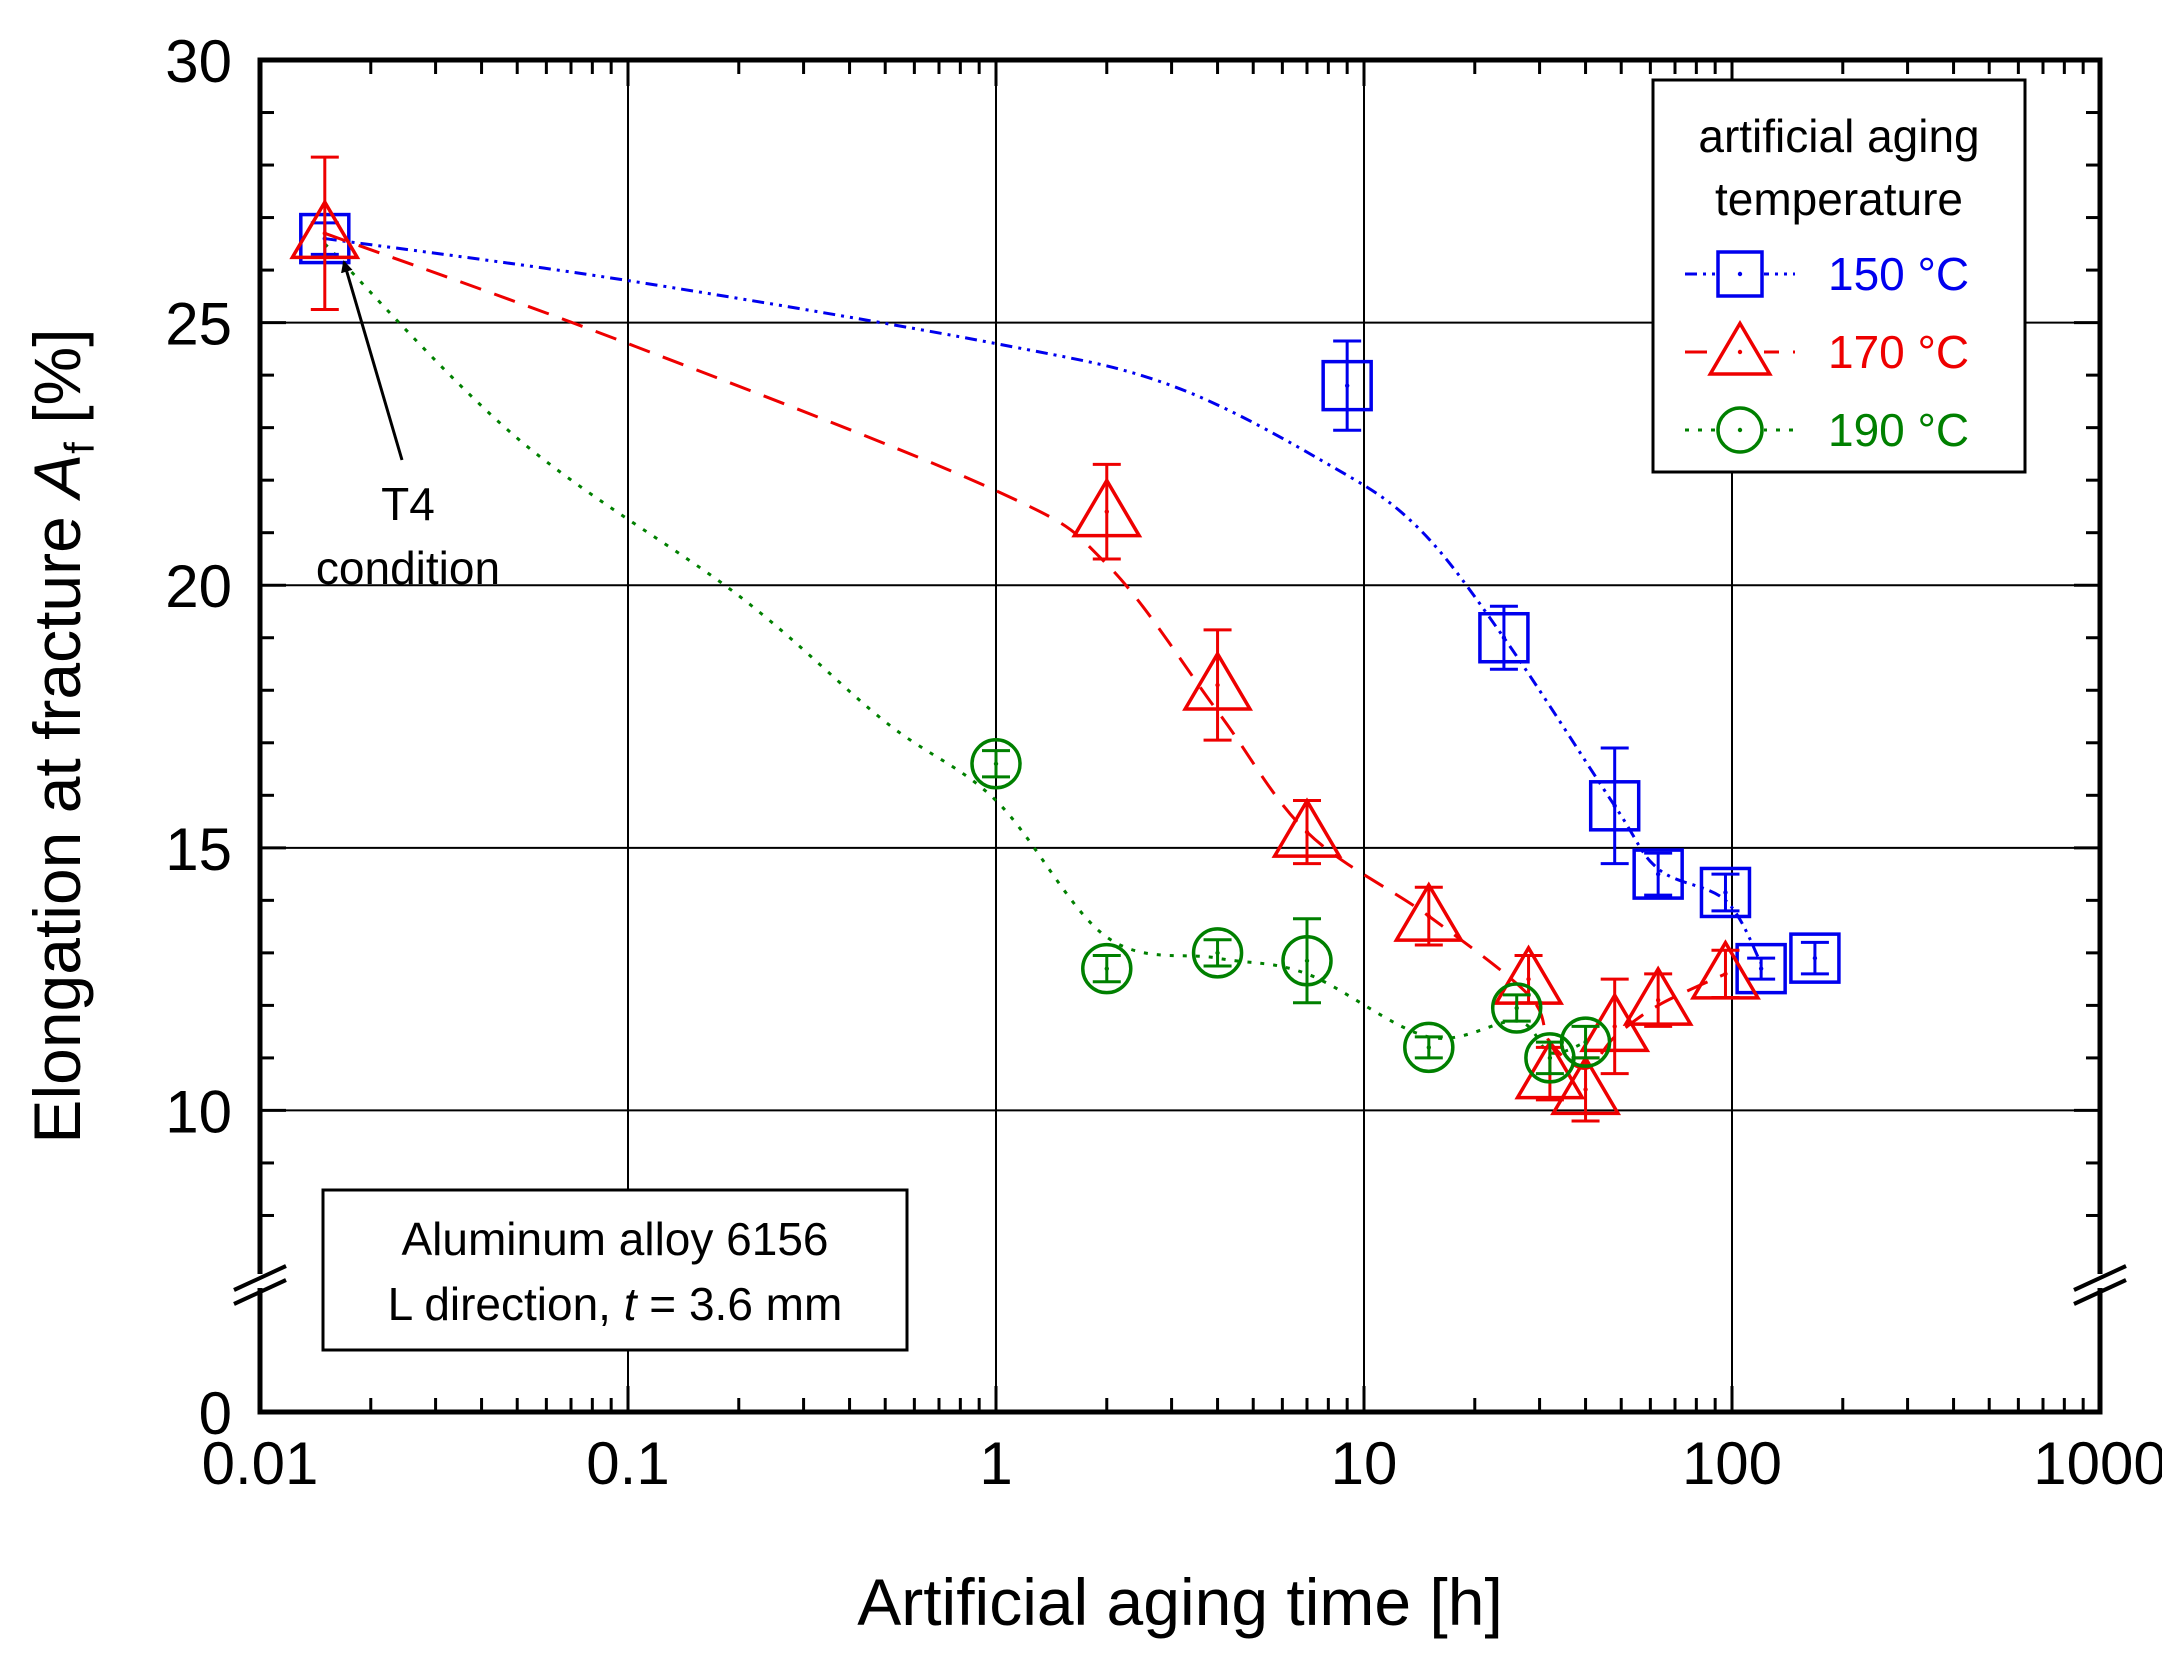  I want to click on t4-arrow, so click(372, 360).